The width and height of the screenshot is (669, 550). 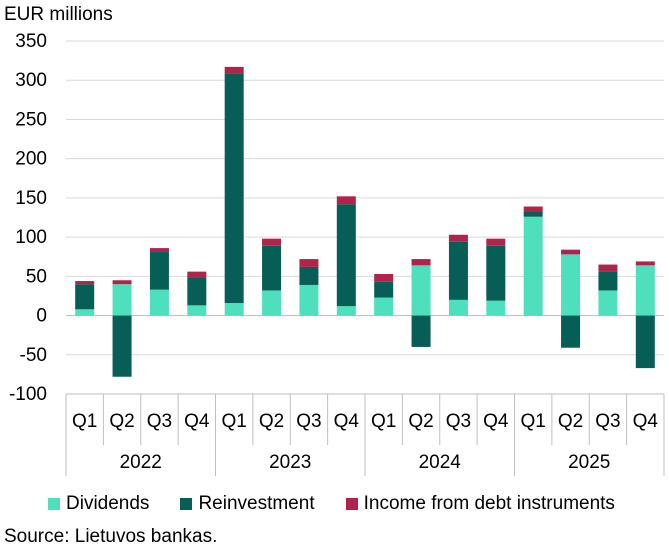 What do you see at coordinates (489, 503) in the screenshot?
I see `legend-label-debt-income: Income from debt instruments` at bounding box center [489, 503].